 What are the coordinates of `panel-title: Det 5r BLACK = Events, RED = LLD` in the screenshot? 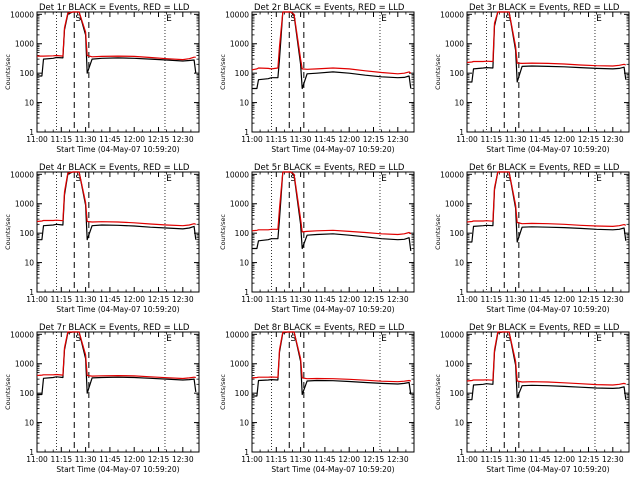 It's located at (329, 168).